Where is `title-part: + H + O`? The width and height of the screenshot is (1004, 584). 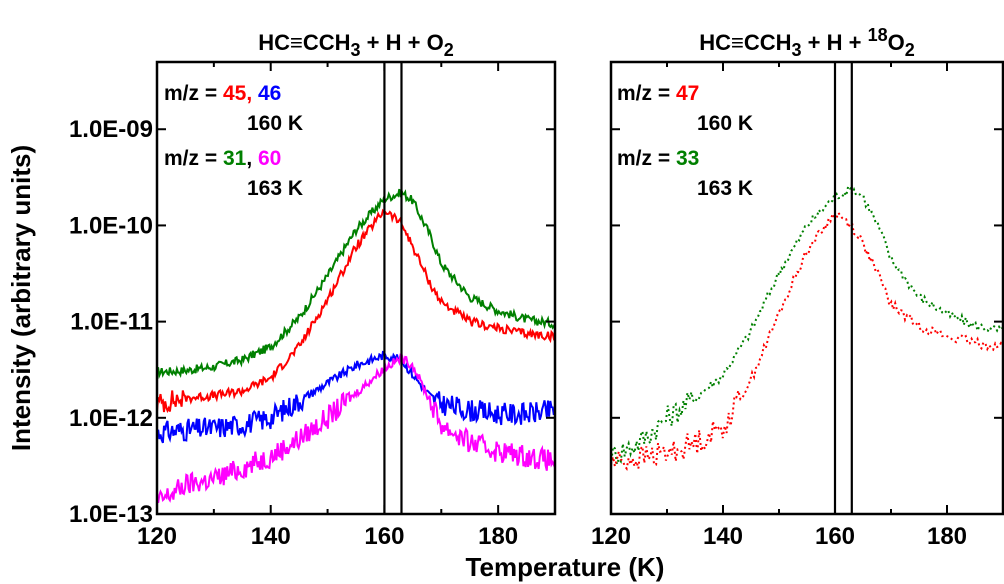 title-part: + H + O is located at coordinates (402, 42).